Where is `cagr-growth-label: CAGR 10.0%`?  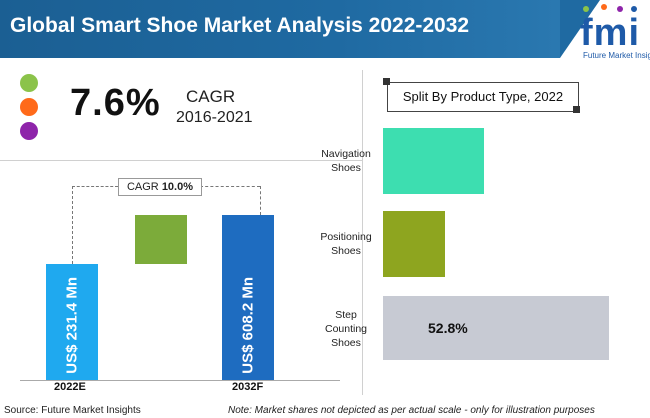
cagr-growth-label: CAGR 10.0% is located at coordinates (160, 187).